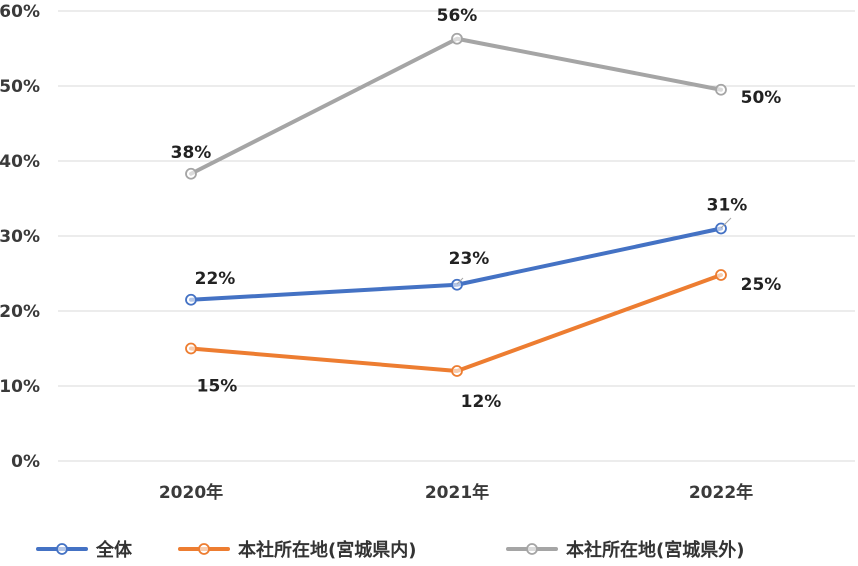  I want to click on legend-label: 本社所在地(宮城県外), so click(655, 550).